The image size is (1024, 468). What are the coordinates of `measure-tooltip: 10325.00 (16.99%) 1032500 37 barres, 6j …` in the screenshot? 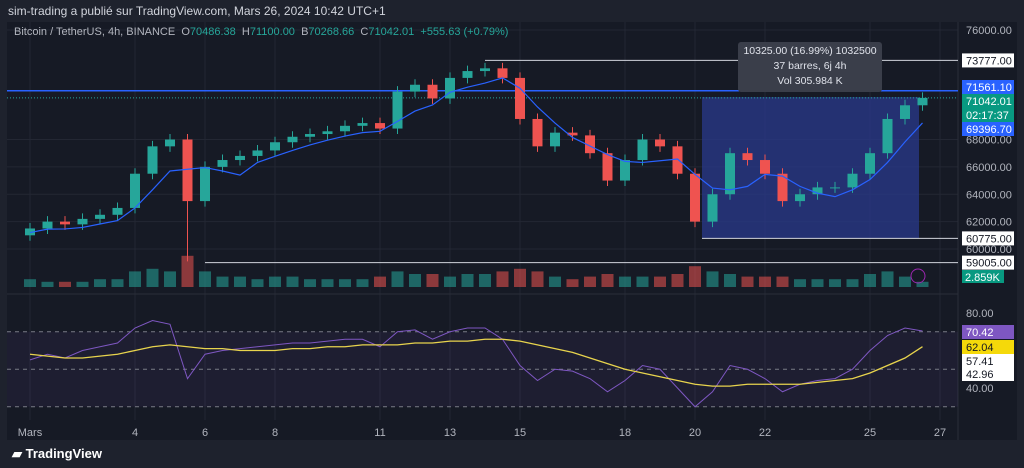 It's located at (810, 67).